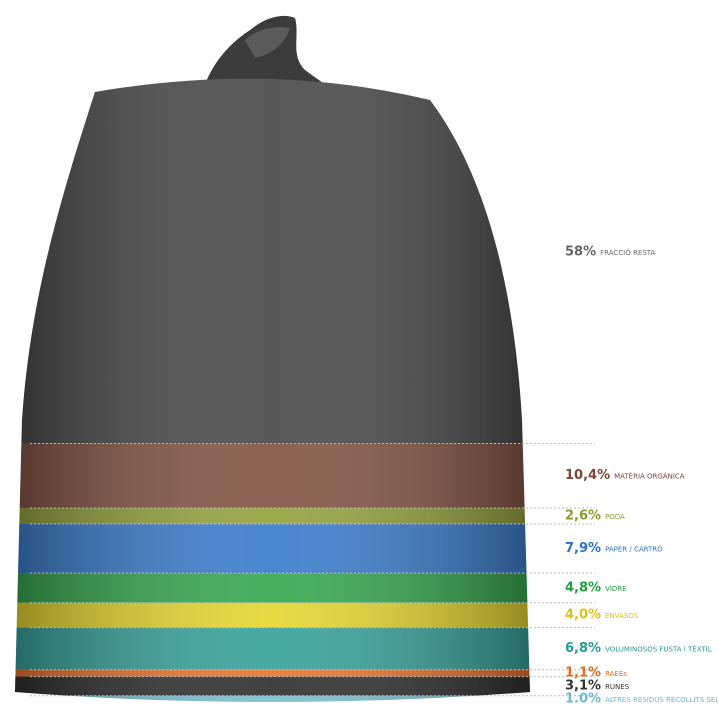 This screenshot has height=707, width=718. Describe the element at coordinates (583, 686) in the screenshot. I see `value-label: 3,1%` at that location.